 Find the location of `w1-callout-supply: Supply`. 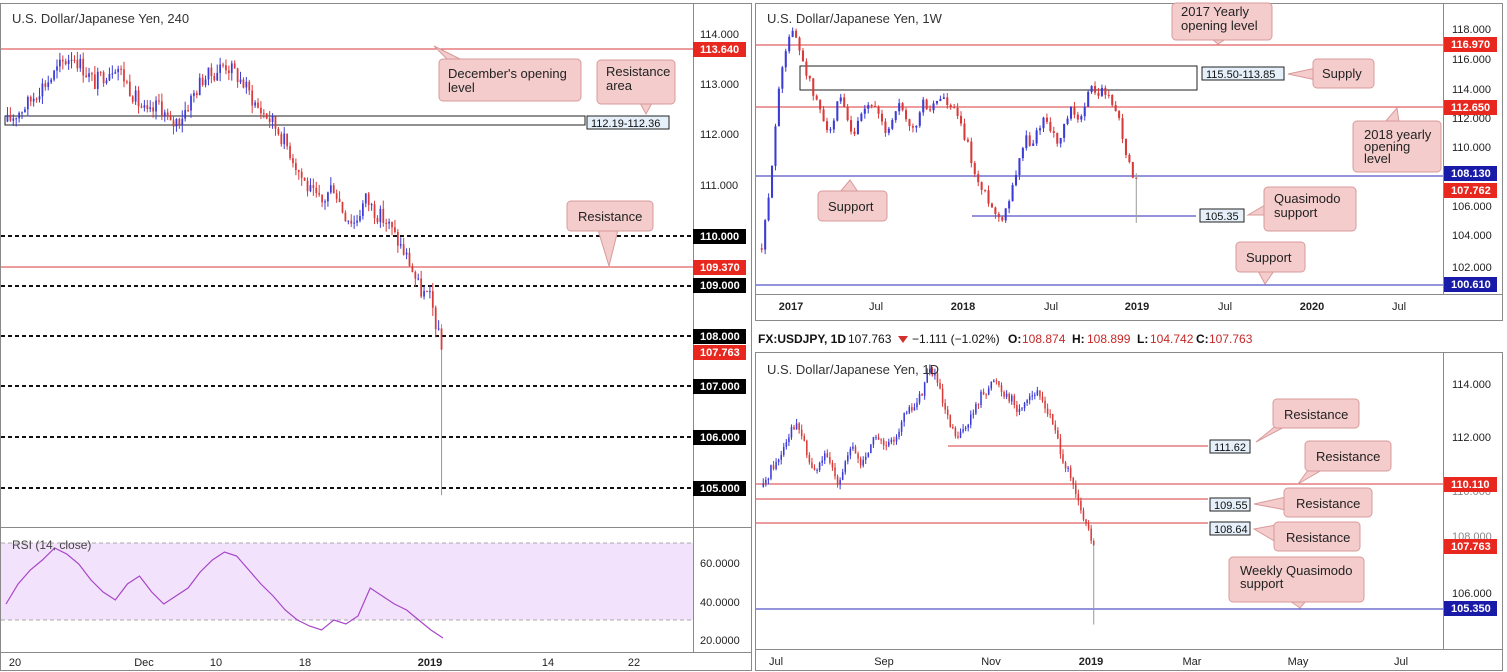

w1-callout-supply: Supply is located at coordinates (1331, 73).